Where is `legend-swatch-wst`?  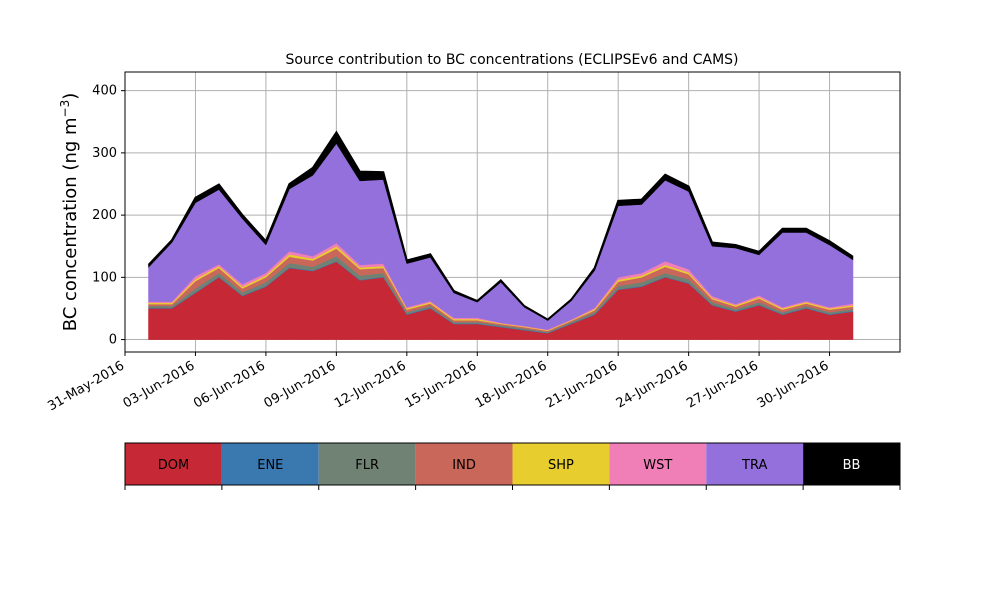
legend-swatch-wst is located at coordinates (658, 464).